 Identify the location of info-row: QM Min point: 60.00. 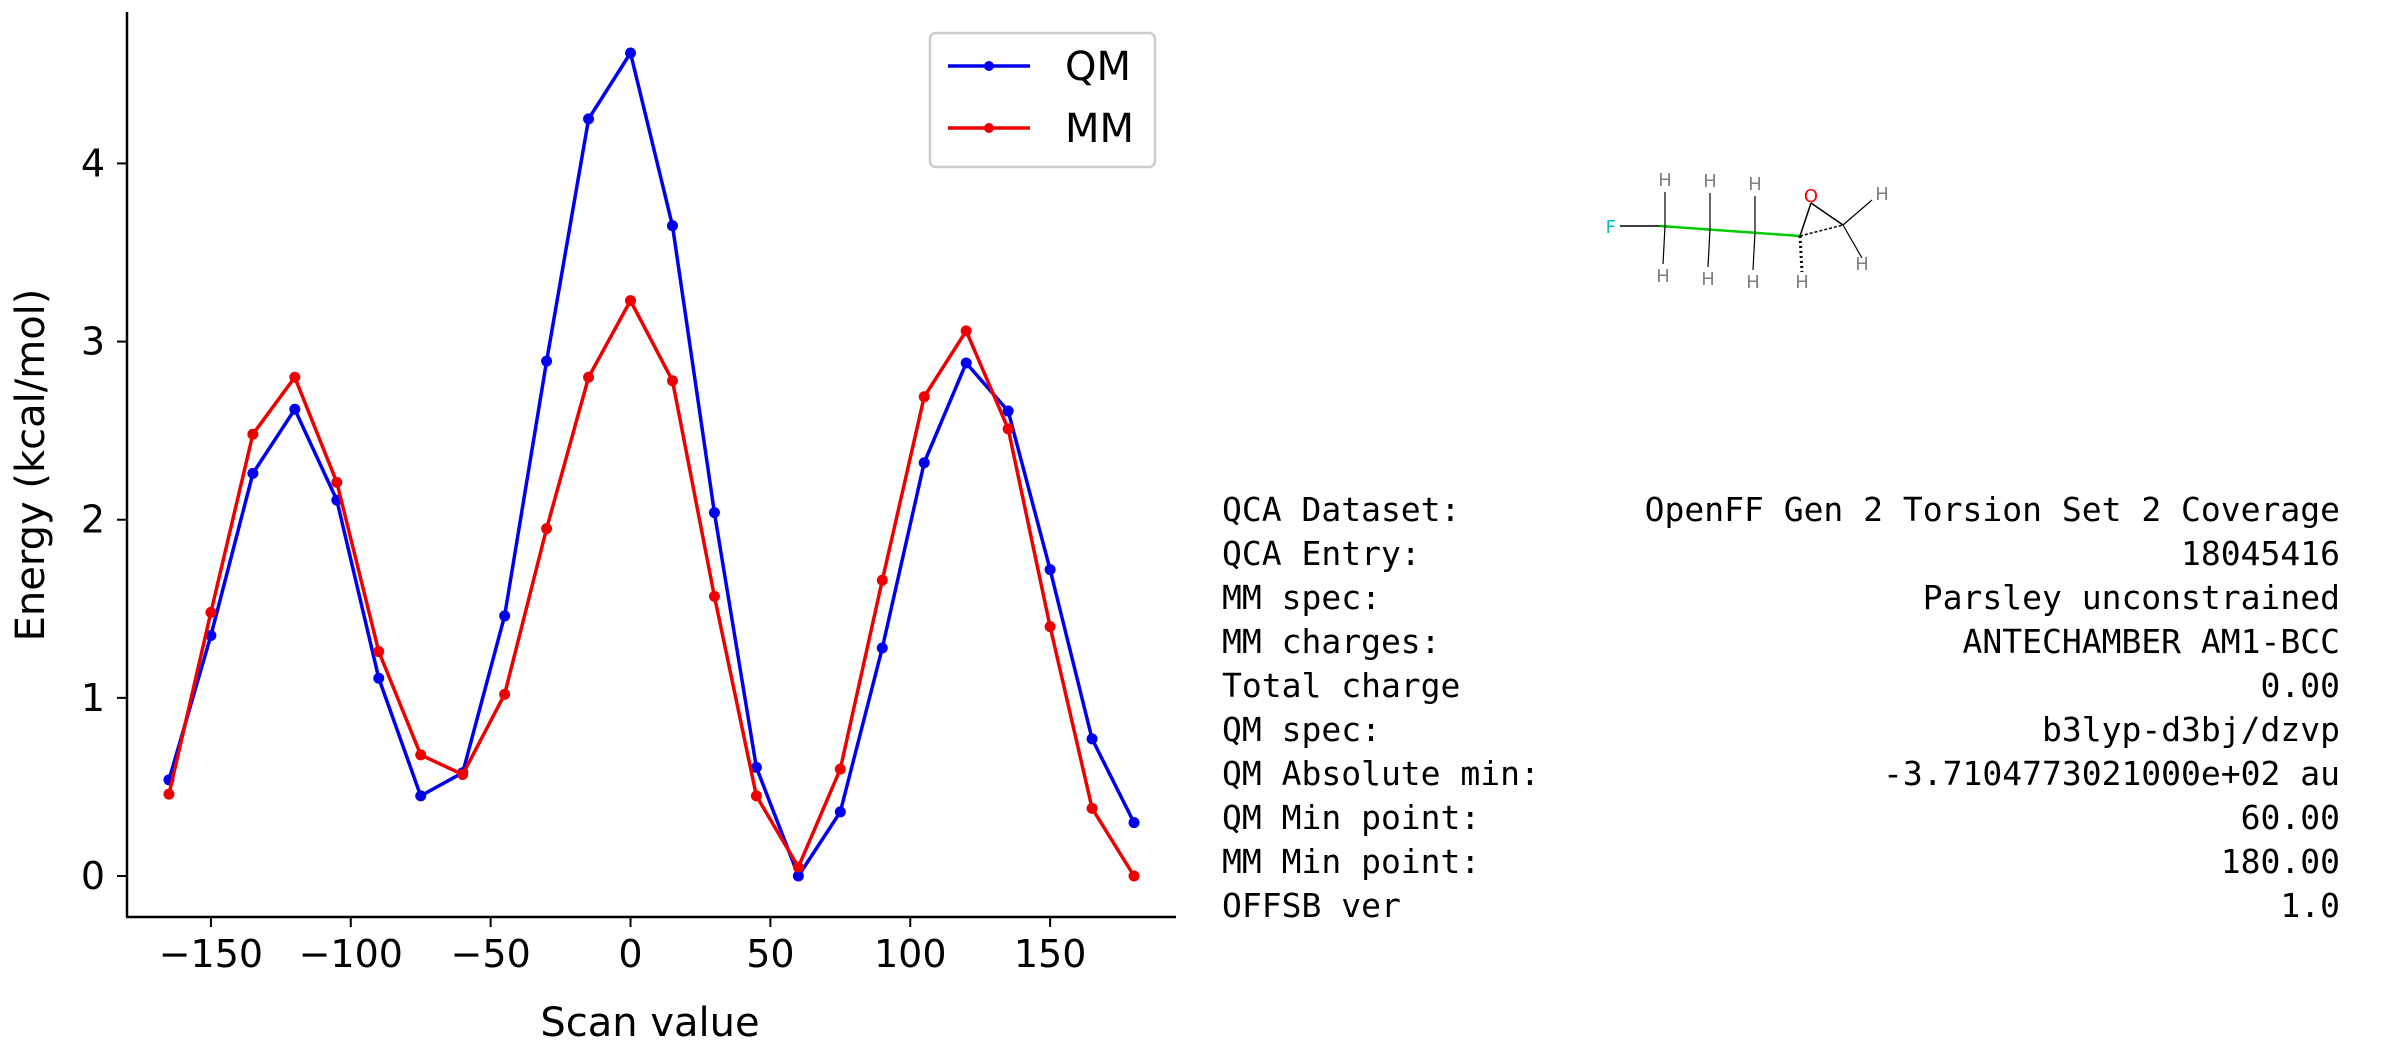
(1781, 818).